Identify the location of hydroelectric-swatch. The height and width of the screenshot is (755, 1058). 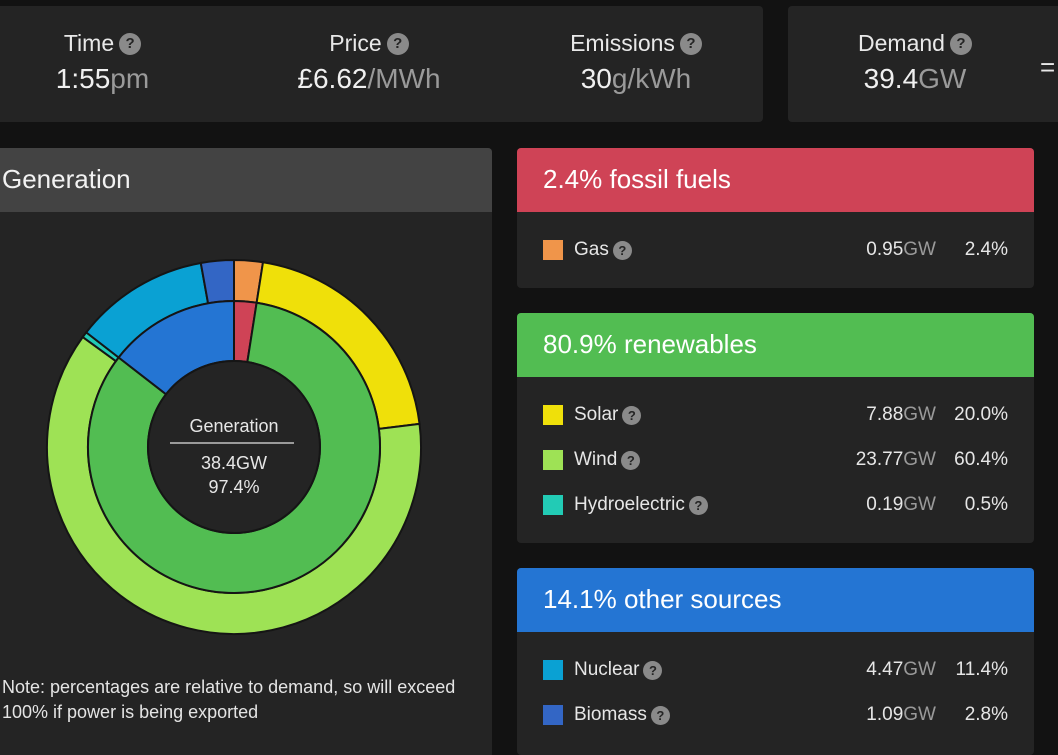
(553, 505).